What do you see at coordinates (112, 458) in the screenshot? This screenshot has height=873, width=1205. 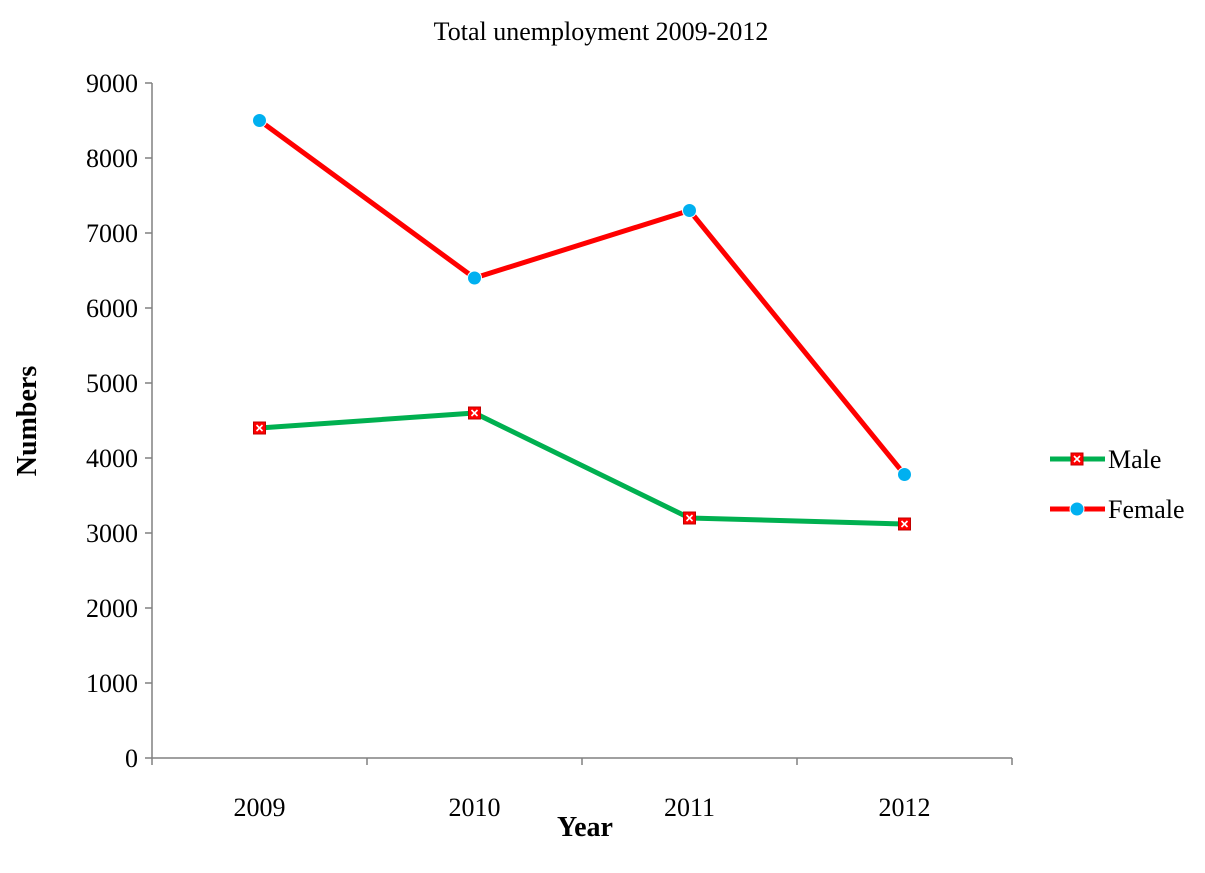 I see `y-tick-label: 4000` at bounding box center [112, 458].